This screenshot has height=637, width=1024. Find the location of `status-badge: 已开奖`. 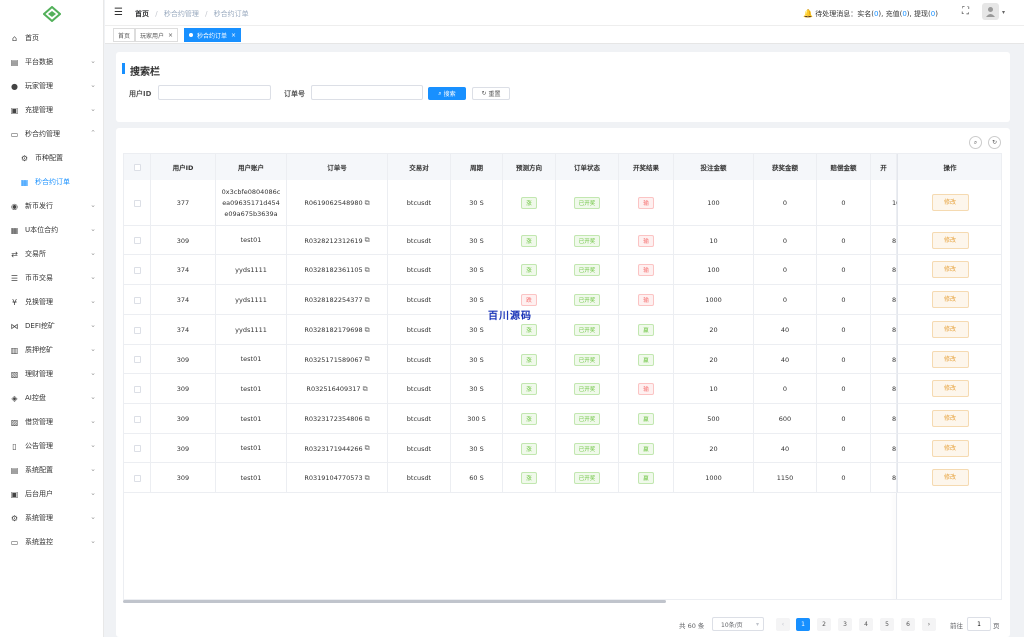

status-badge: 已开奖 is located at coordinates (587, 478).